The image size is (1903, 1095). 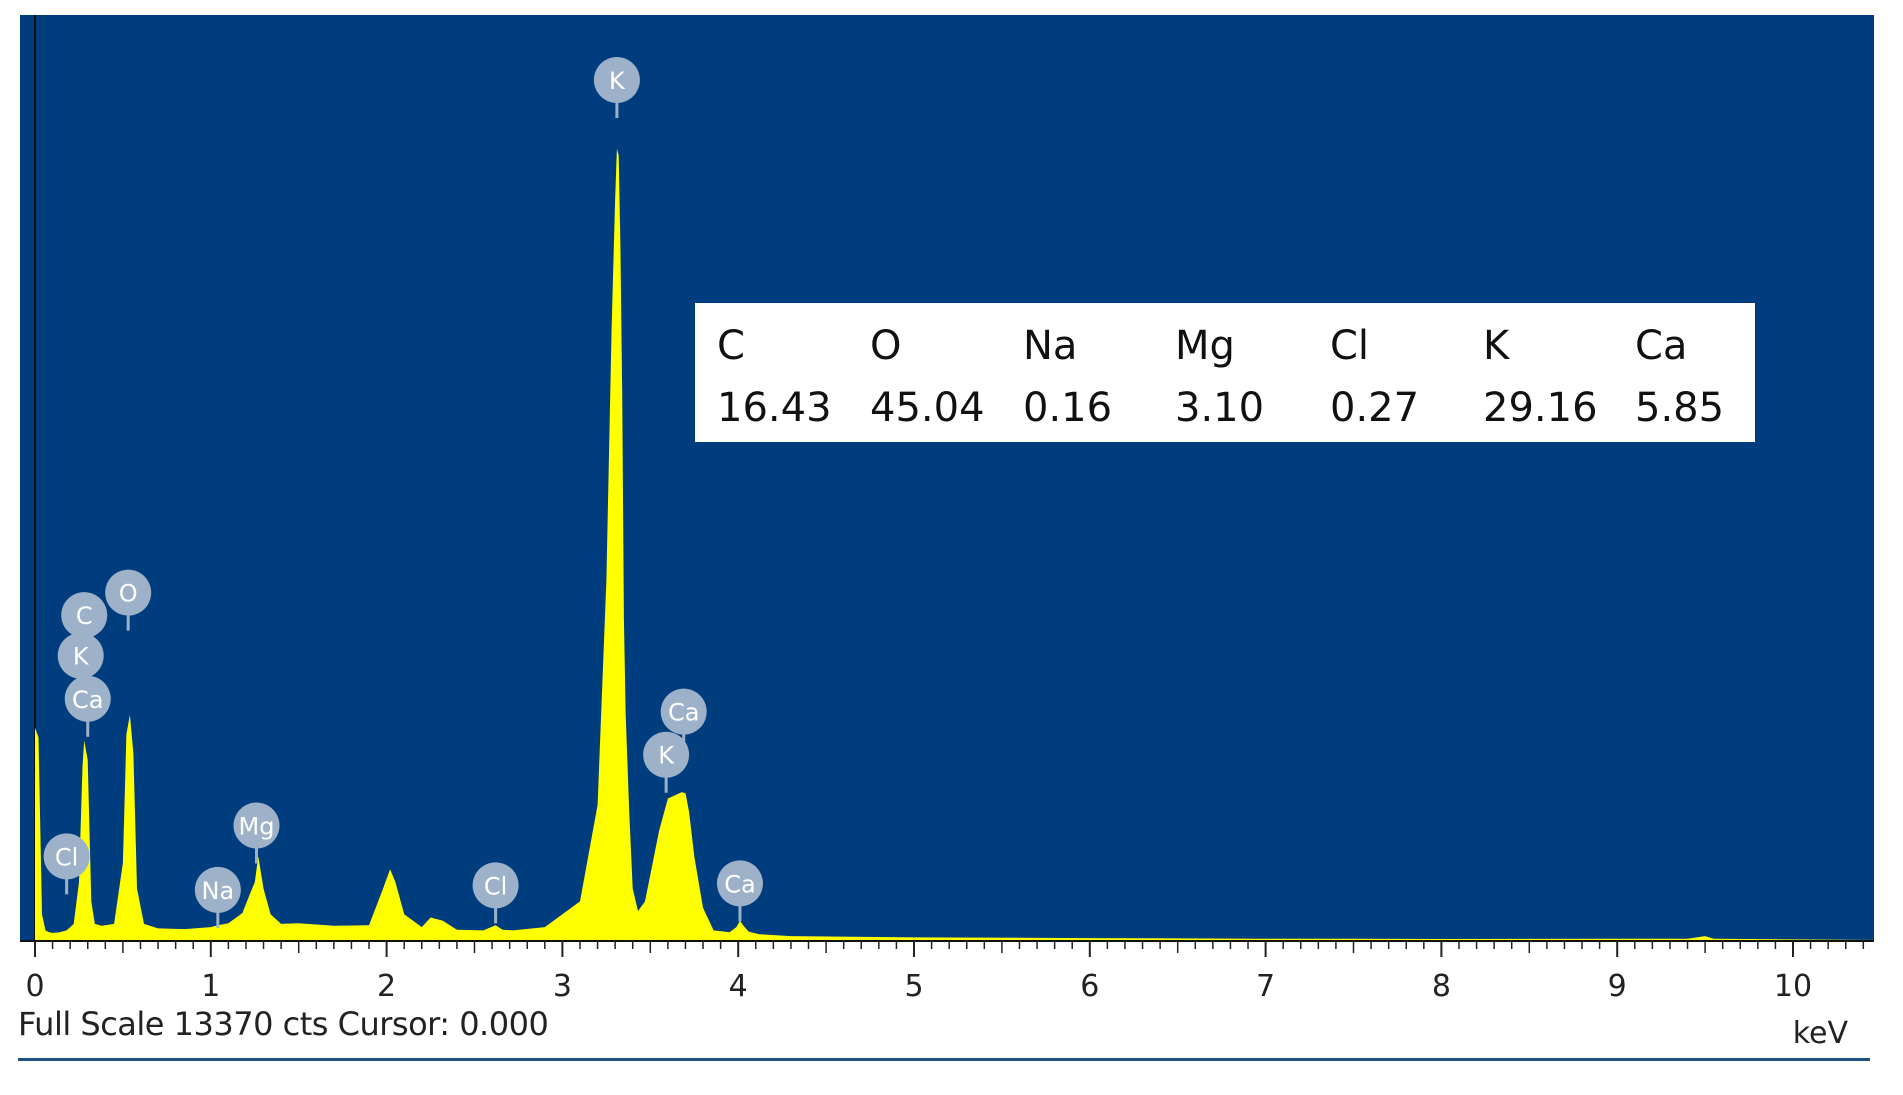 What do you see at coordinates (1617, 986) in the screenshot?
I see `x-tick-label: 9` at bounding box center [1617, 986].